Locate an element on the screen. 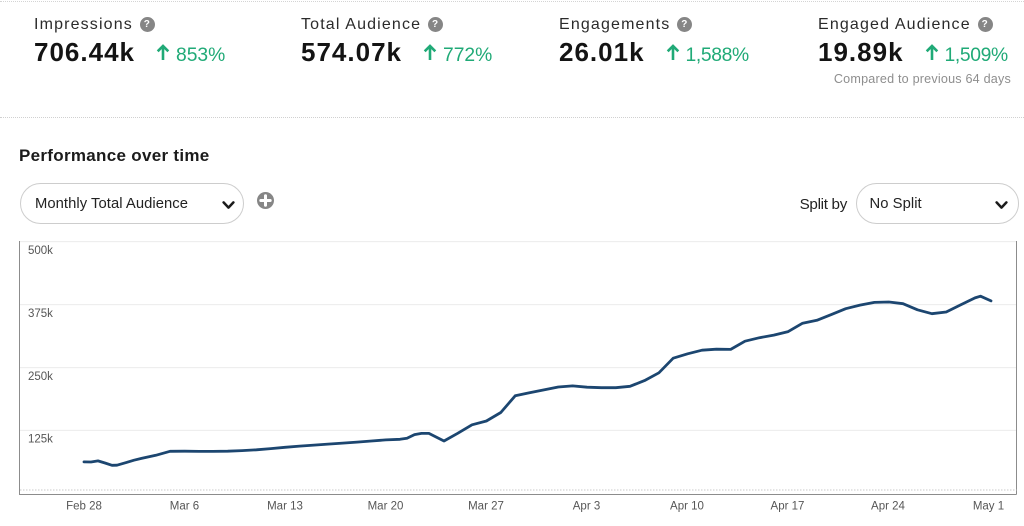  svg-text: 125k is located at coordinates (40, 440).